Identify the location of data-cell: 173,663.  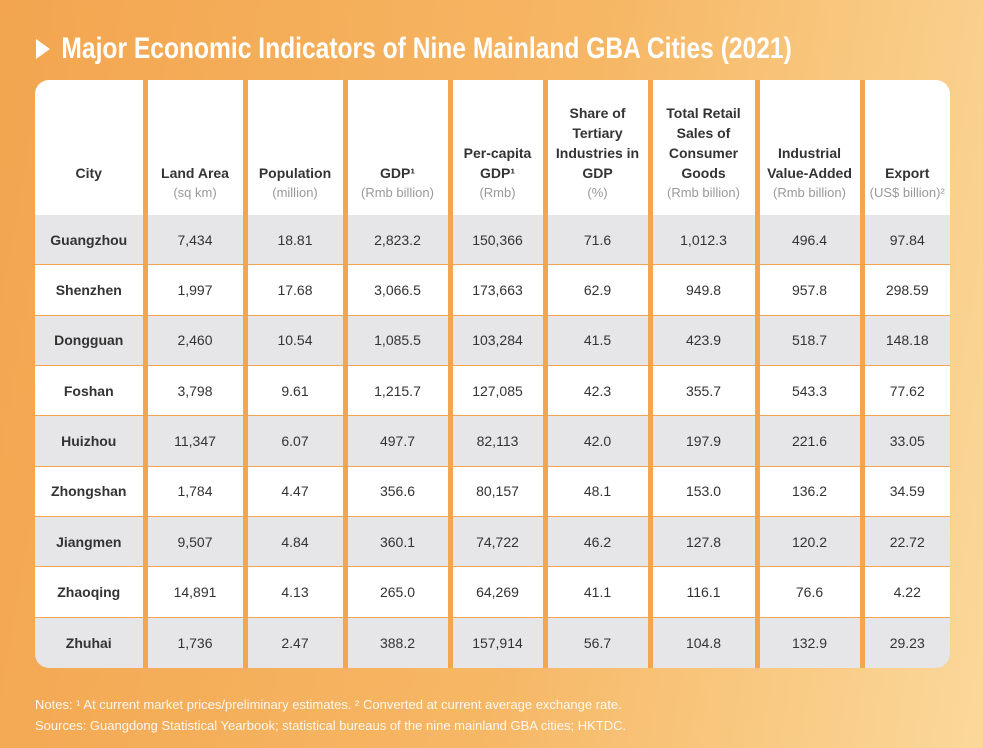
(497, 290).